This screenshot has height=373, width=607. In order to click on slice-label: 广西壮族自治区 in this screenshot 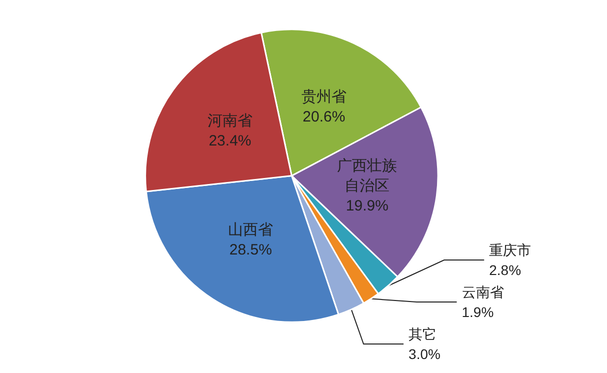, I will do `click(367, 176)`.